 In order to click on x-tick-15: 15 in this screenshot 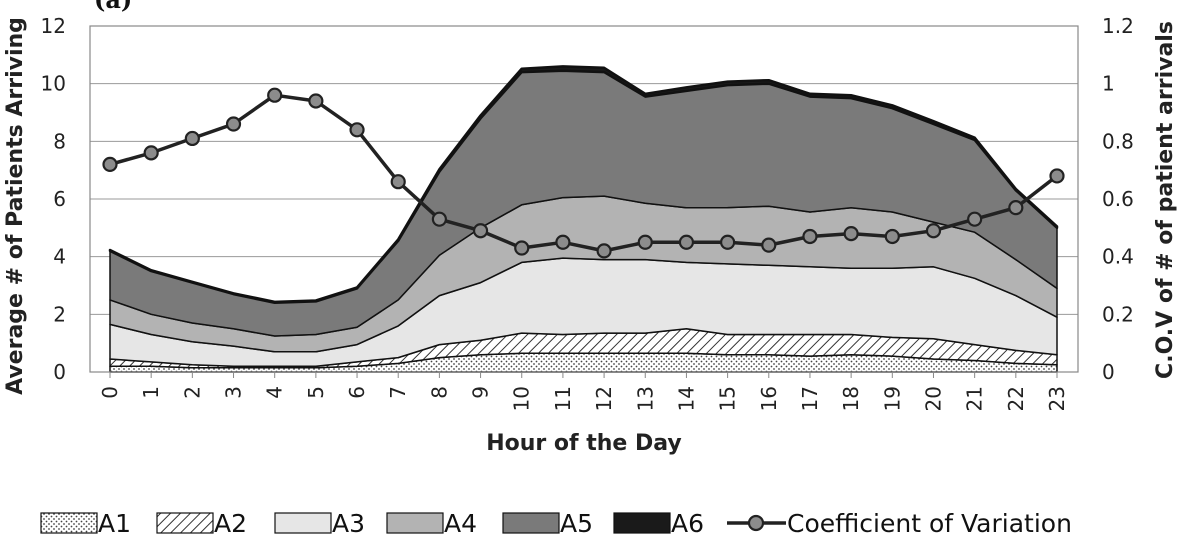, I will do `click(728, 398)`.